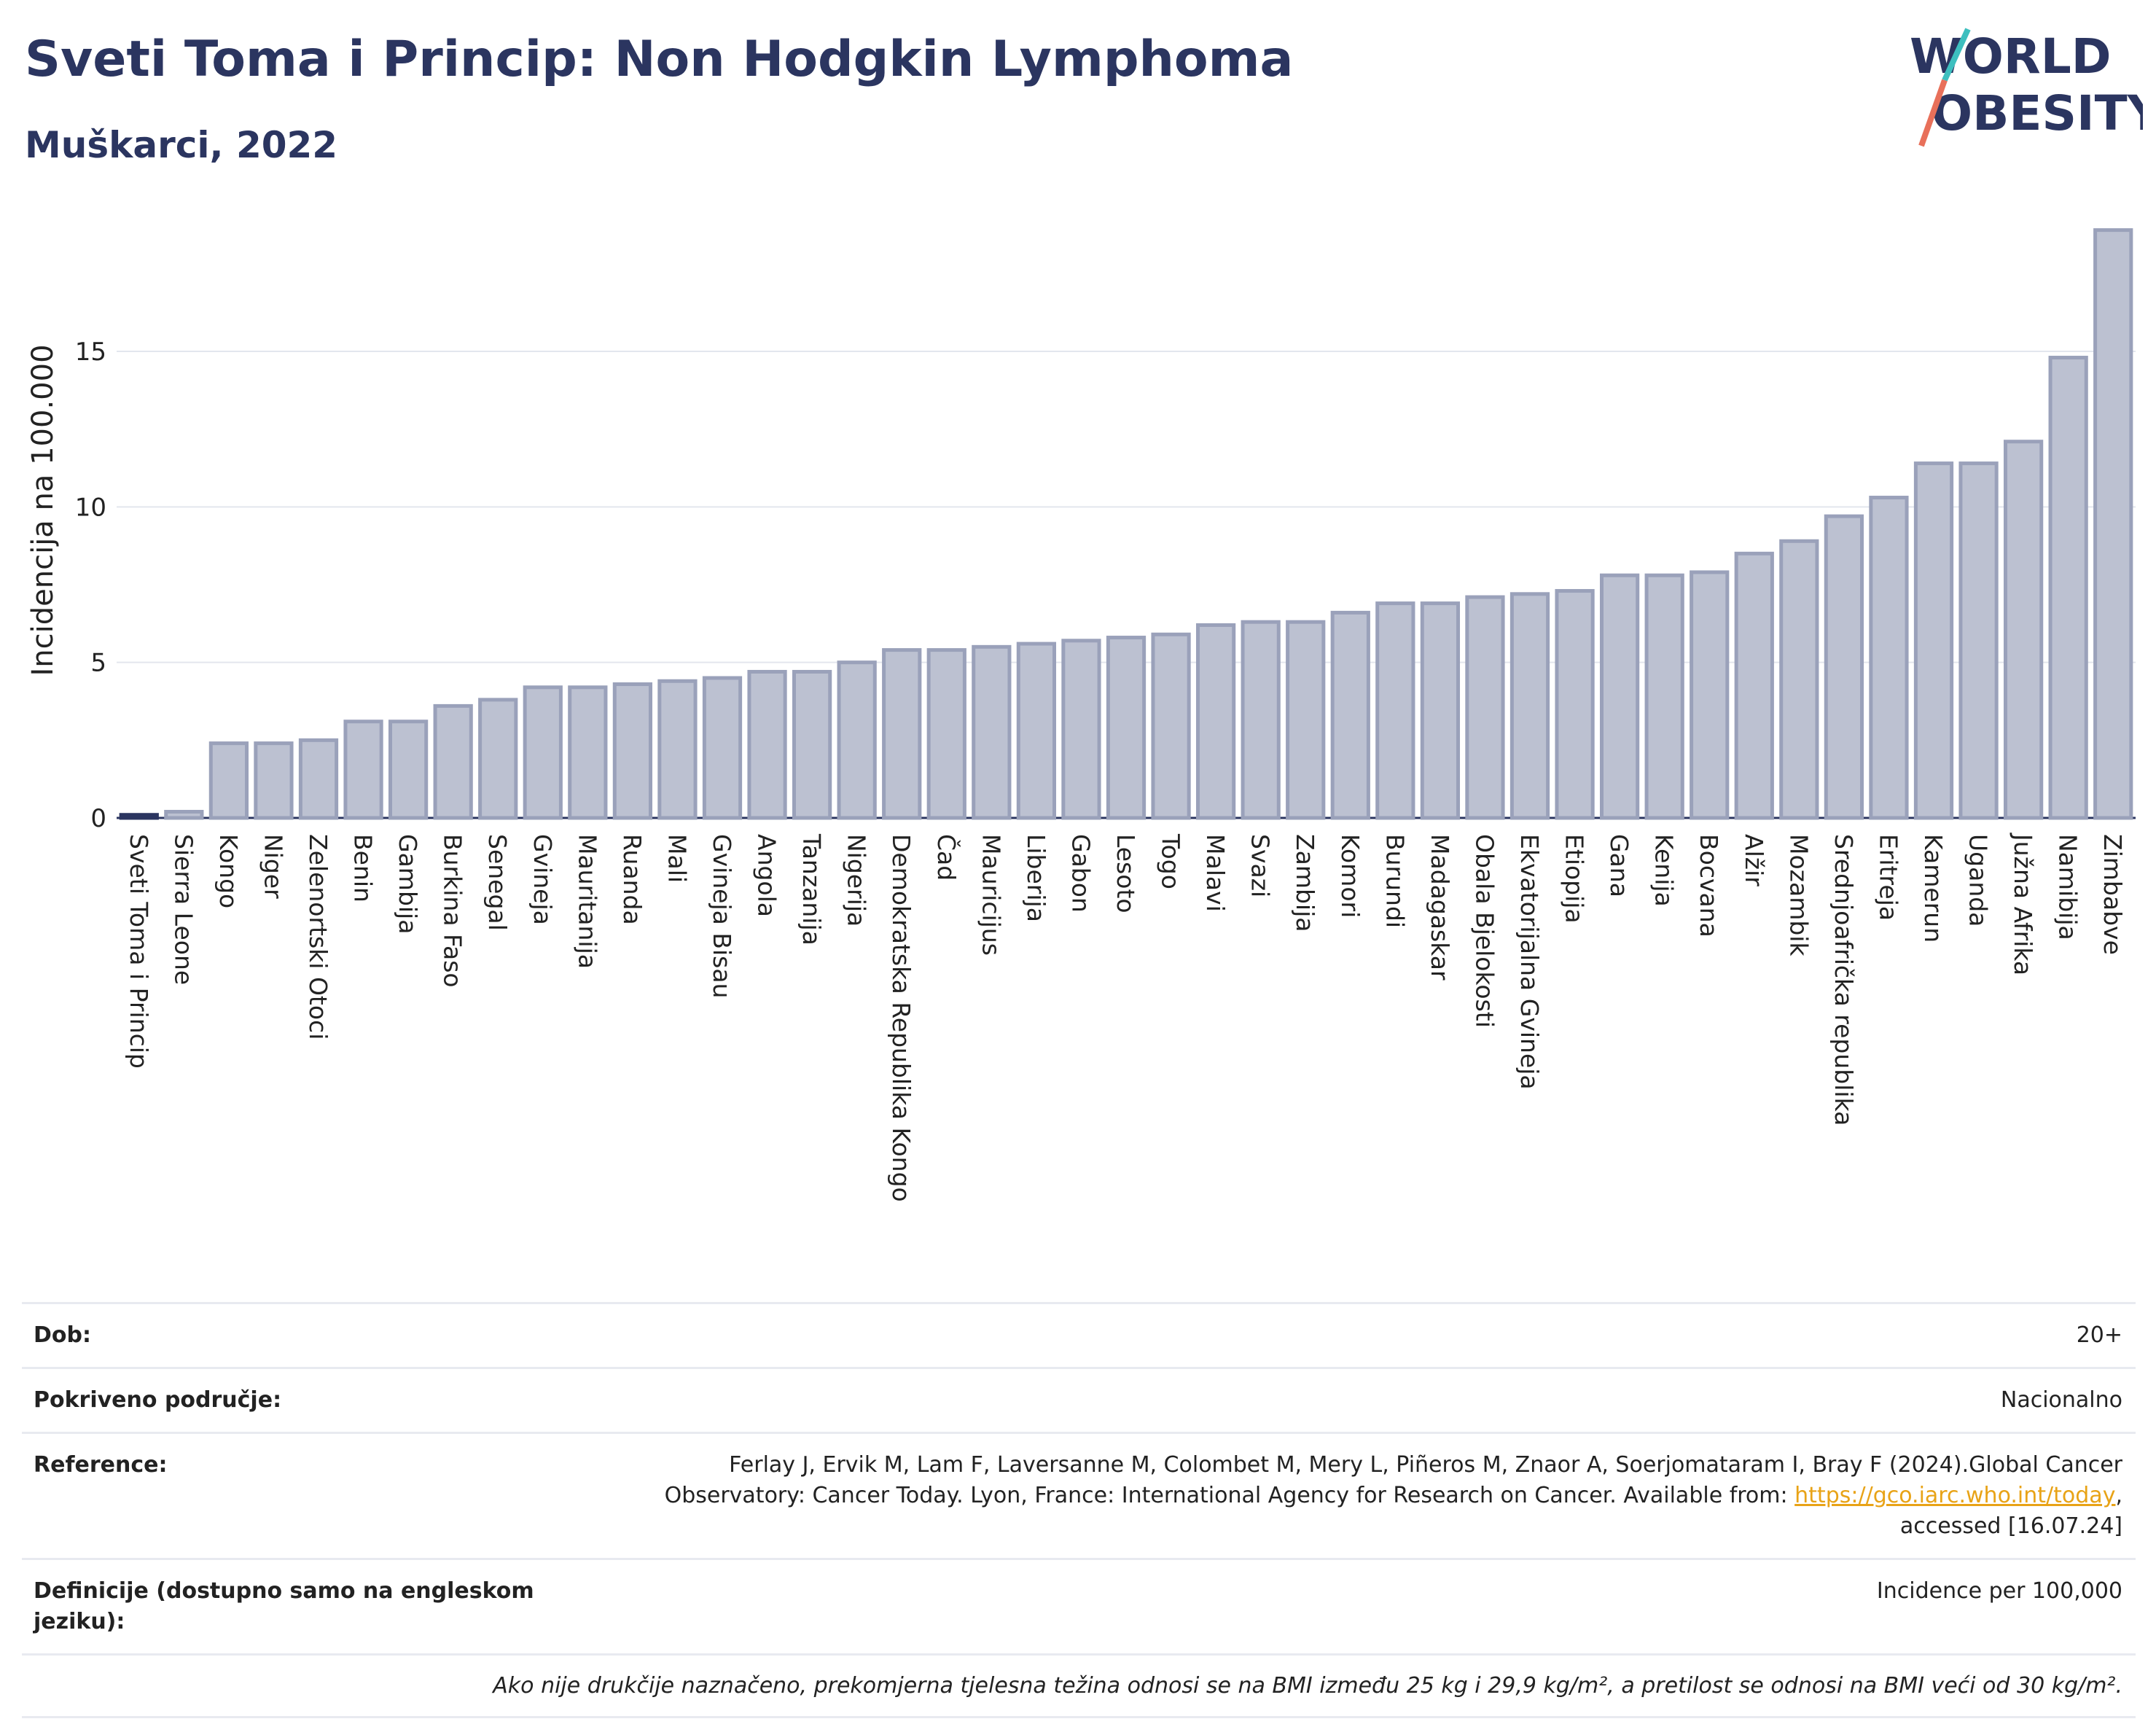 The width and height of the screenshot is (2156, 1735). What do you see at coordinates (2011, 56) in the screenshot?
I see `logo-line1: WORLD` at bounding box center [2011, 56].